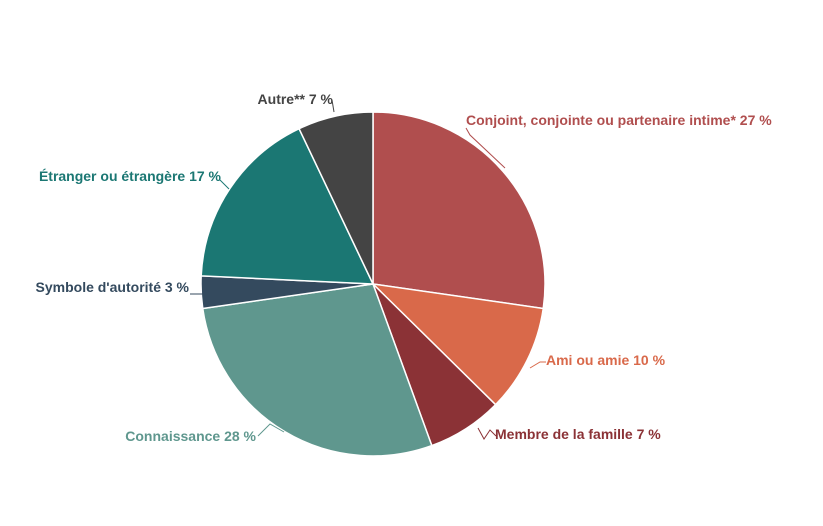 The width and height of the screenshot is (823, 526). What do you see at coordinates (606, 360) in the screenshot?
I see `slice-label: Ami ou amie 10 %` at bounding box center [606, 360].